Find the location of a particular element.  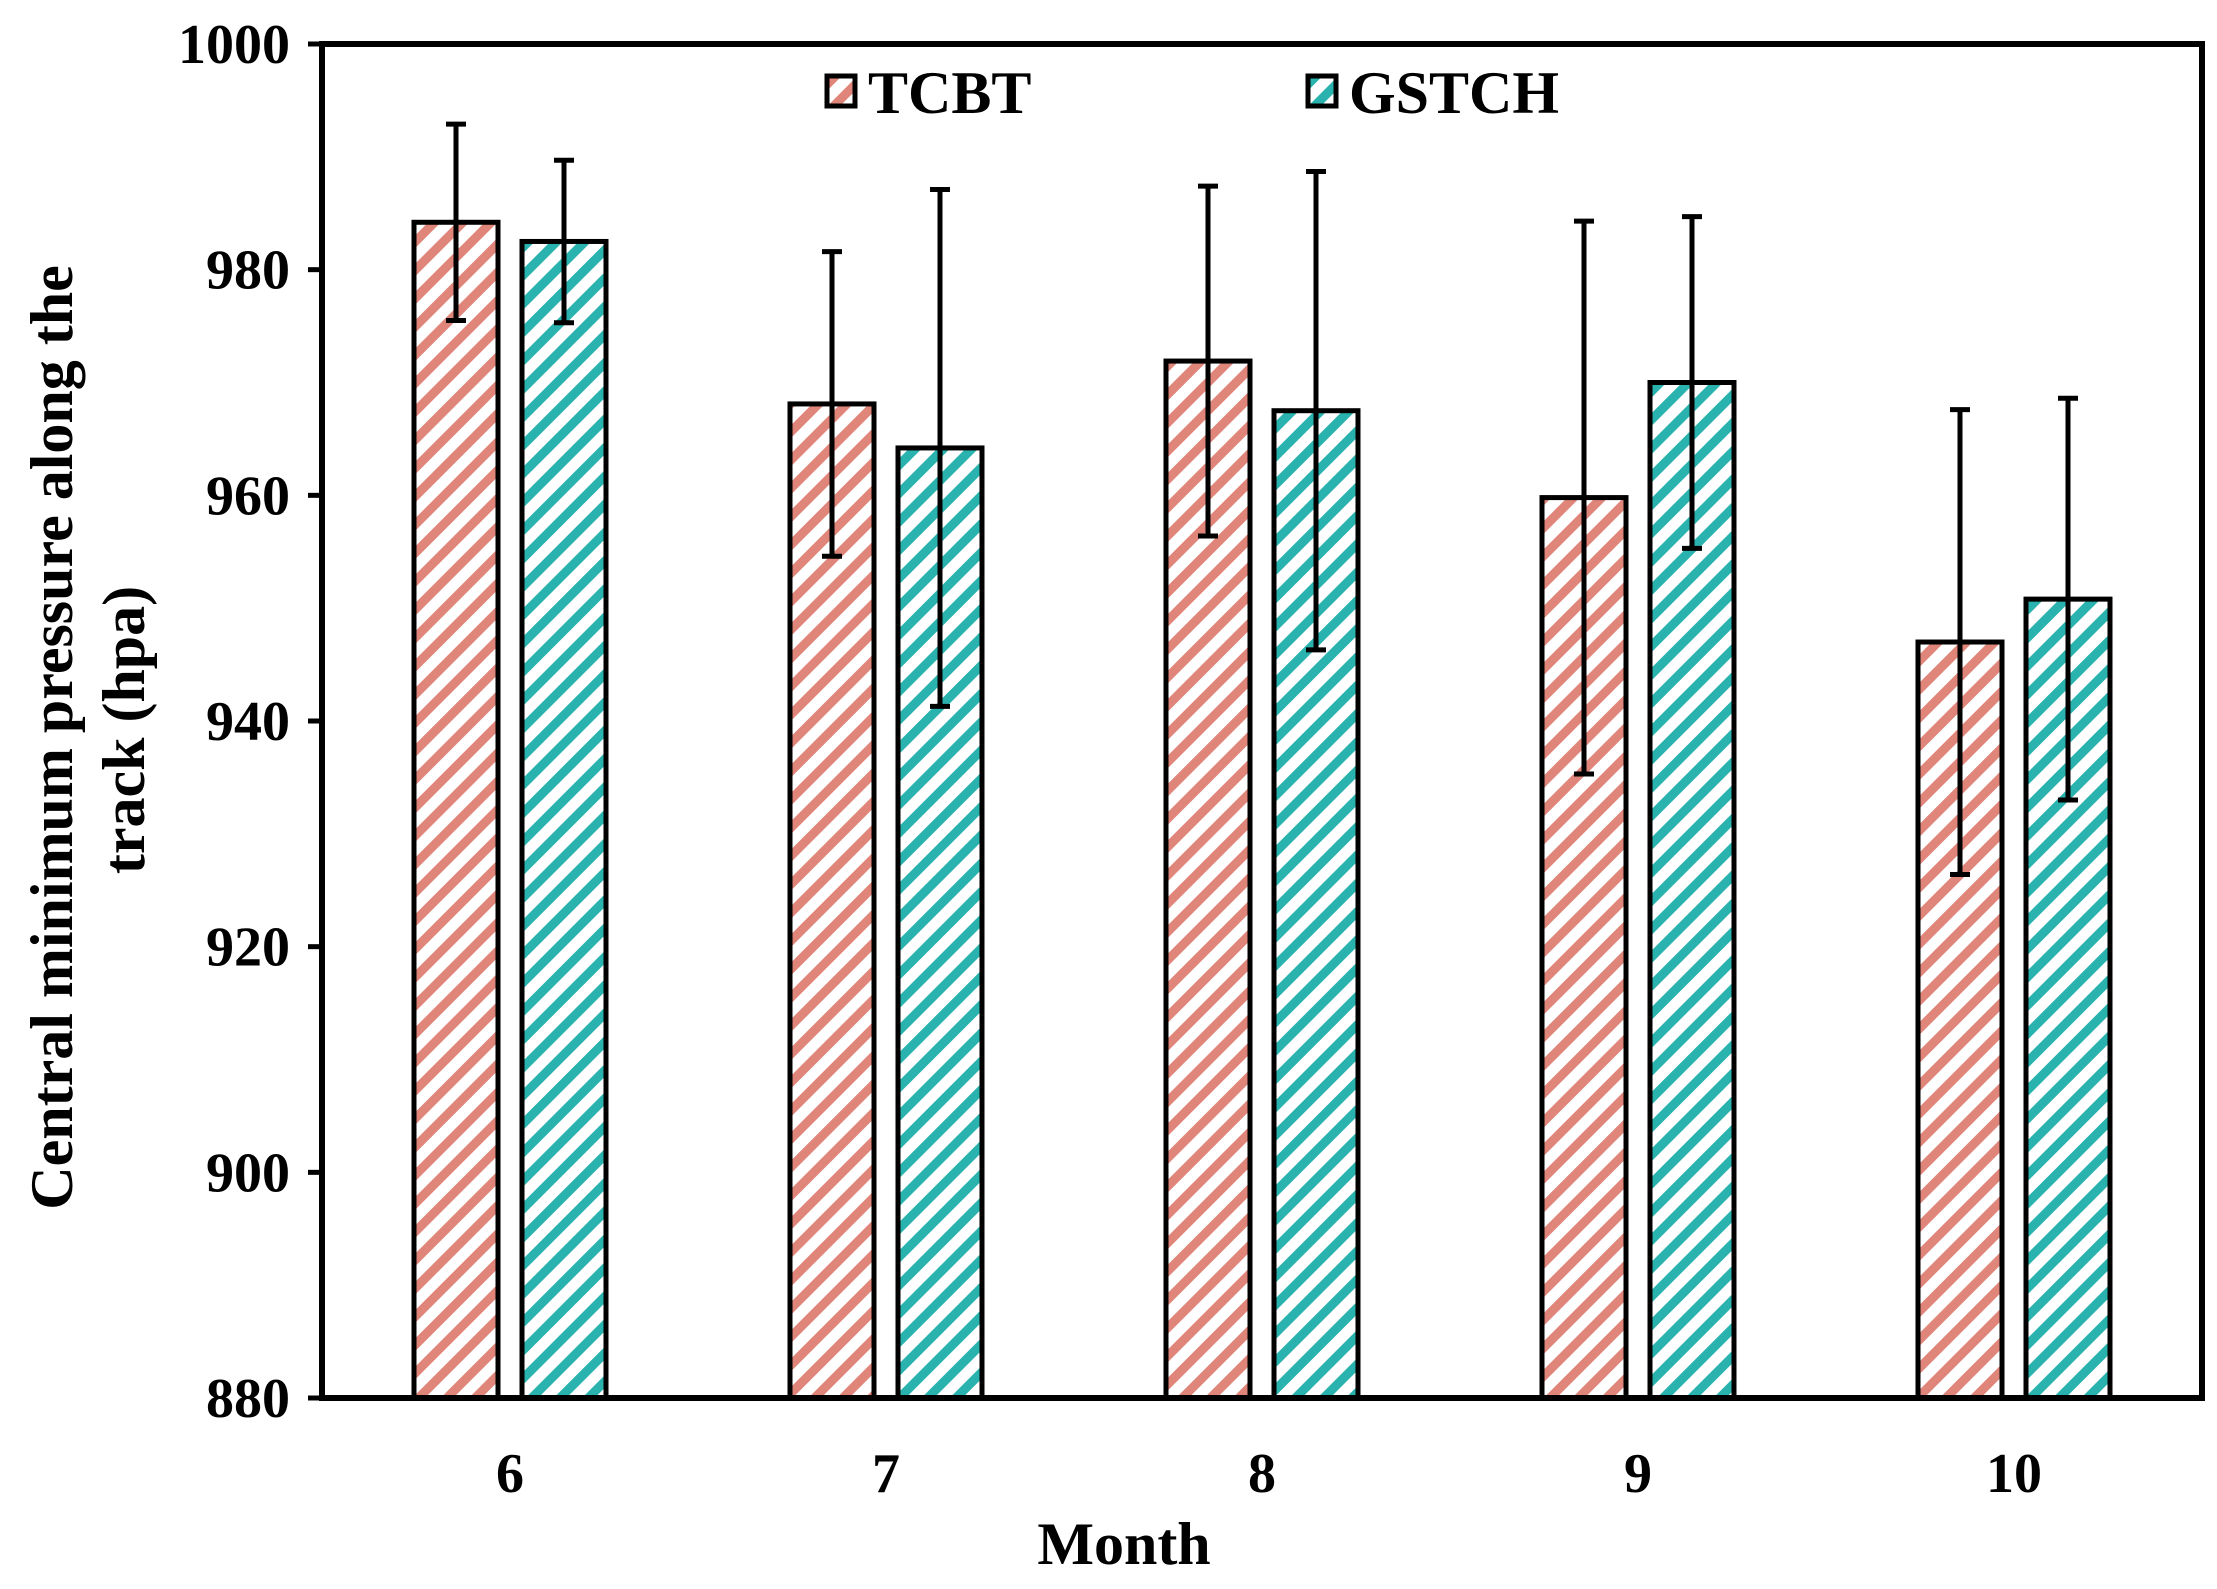

x-axis-ticks: 6 7 8 9 10 is located at coordinates (1269, 1474).